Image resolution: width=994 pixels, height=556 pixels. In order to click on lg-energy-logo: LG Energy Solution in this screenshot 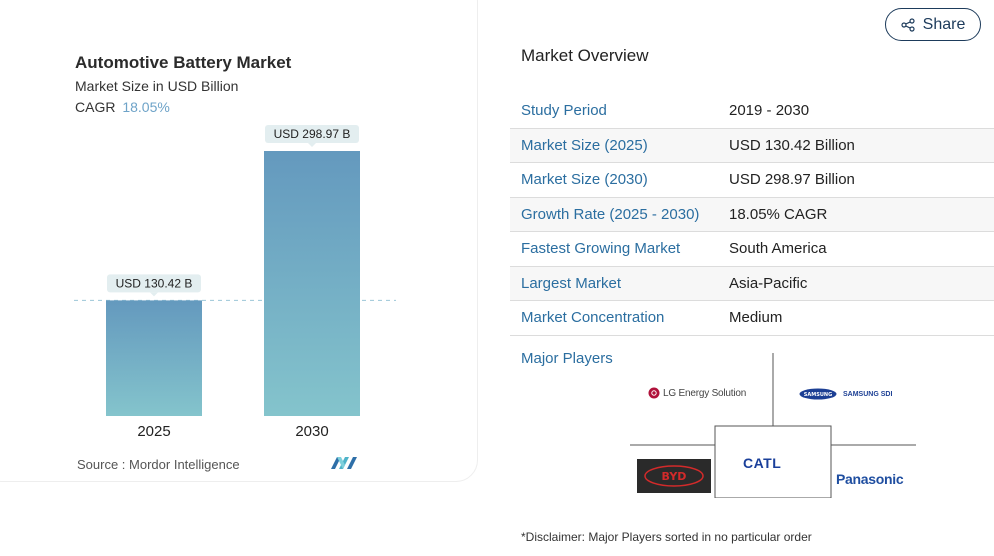, I will do `click(697, 393)`.